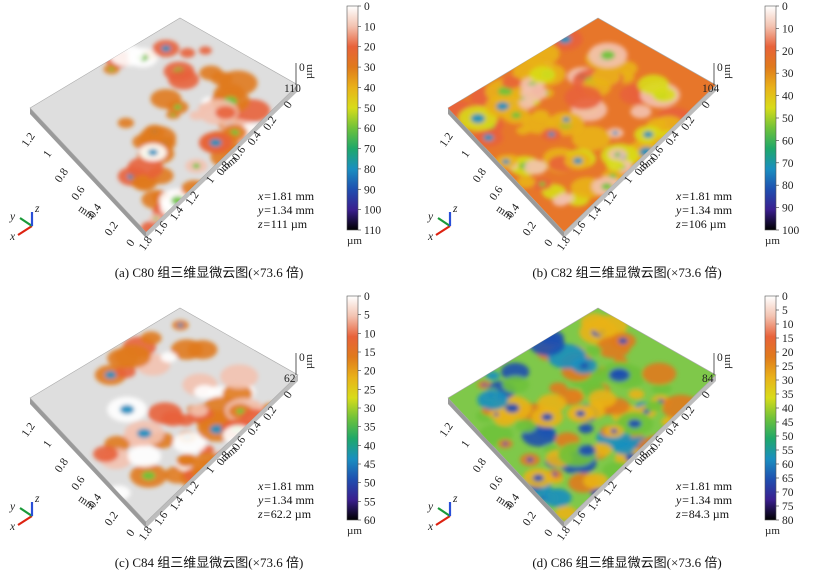 This screenshot has height=580, width=836. What do you see at coordinates (283, 224) in the screenshot?
I see `dimension-z: z=111 µm` at bounding box center [283, 224].